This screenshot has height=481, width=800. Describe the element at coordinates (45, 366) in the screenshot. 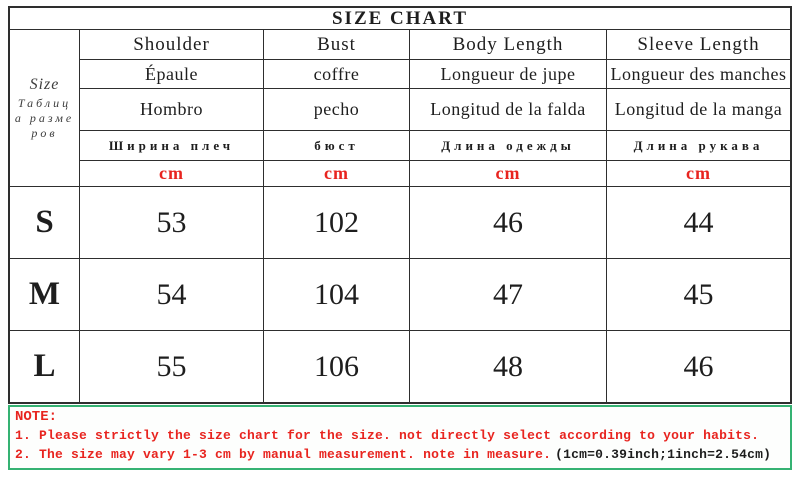

I see `size-row-label-l: L` at that location.